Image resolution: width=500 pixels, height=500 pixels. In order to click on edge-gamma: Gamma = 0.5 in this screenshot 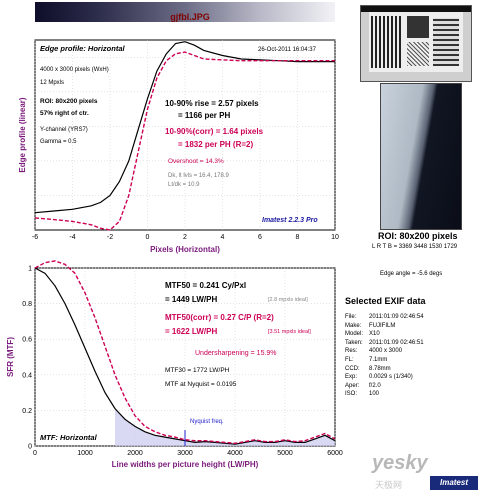, I will do `click(58, 142)`.